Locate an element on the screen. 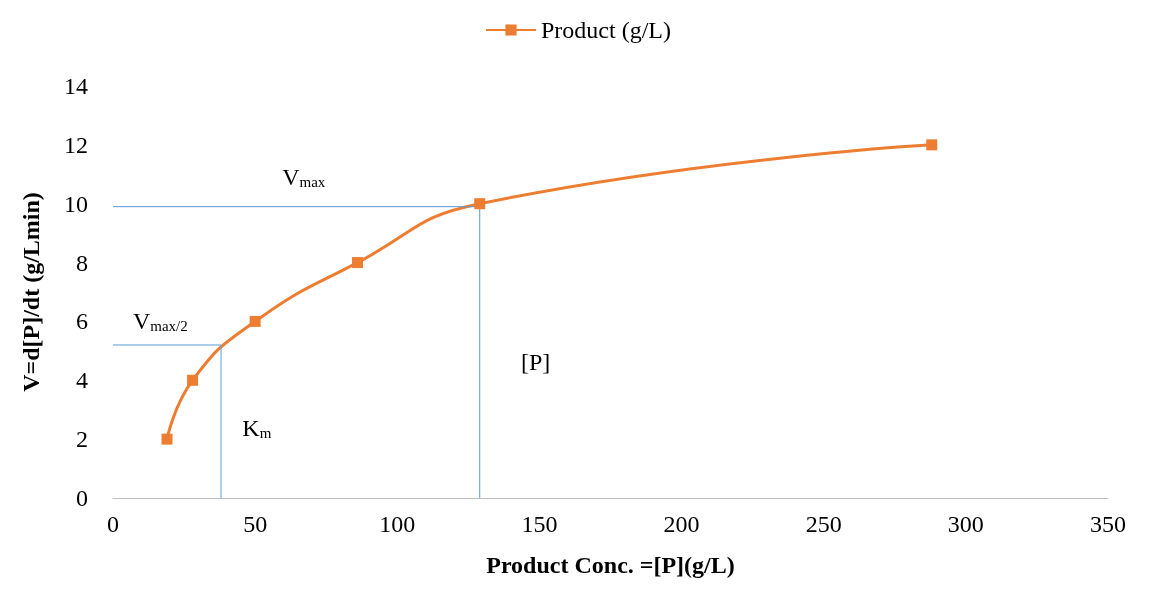  annotation: Vmax/2 is located at coordinates (160, 320).